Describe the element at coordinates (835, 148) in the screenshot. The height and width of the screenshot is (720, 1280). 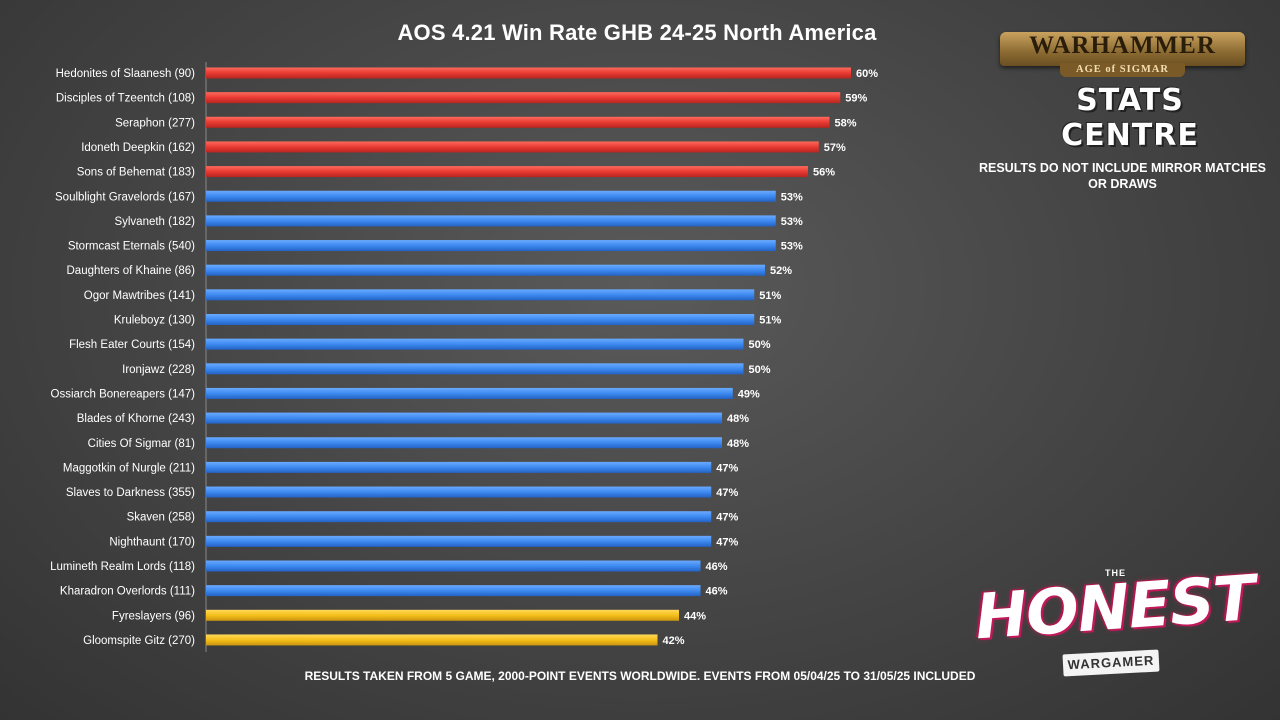
I see `value-label: 57%` at that location.